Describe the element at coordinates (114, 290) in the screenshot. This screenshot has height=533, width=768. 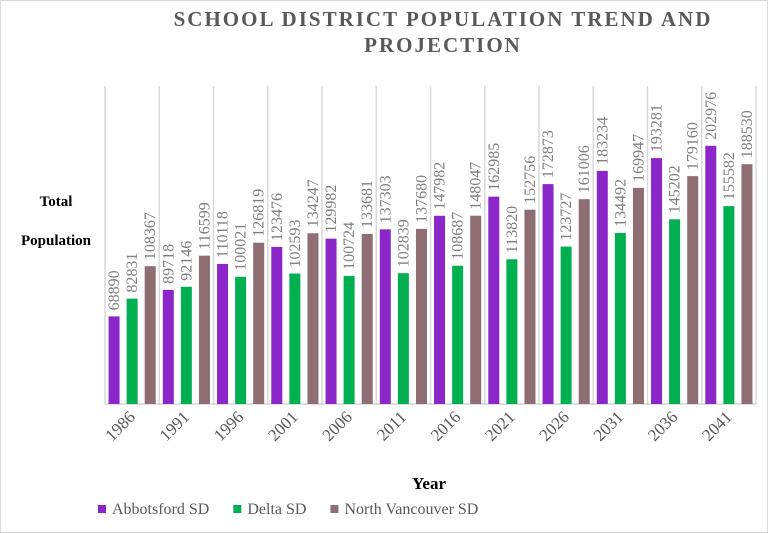
I see `data-label: 68890` at that location.